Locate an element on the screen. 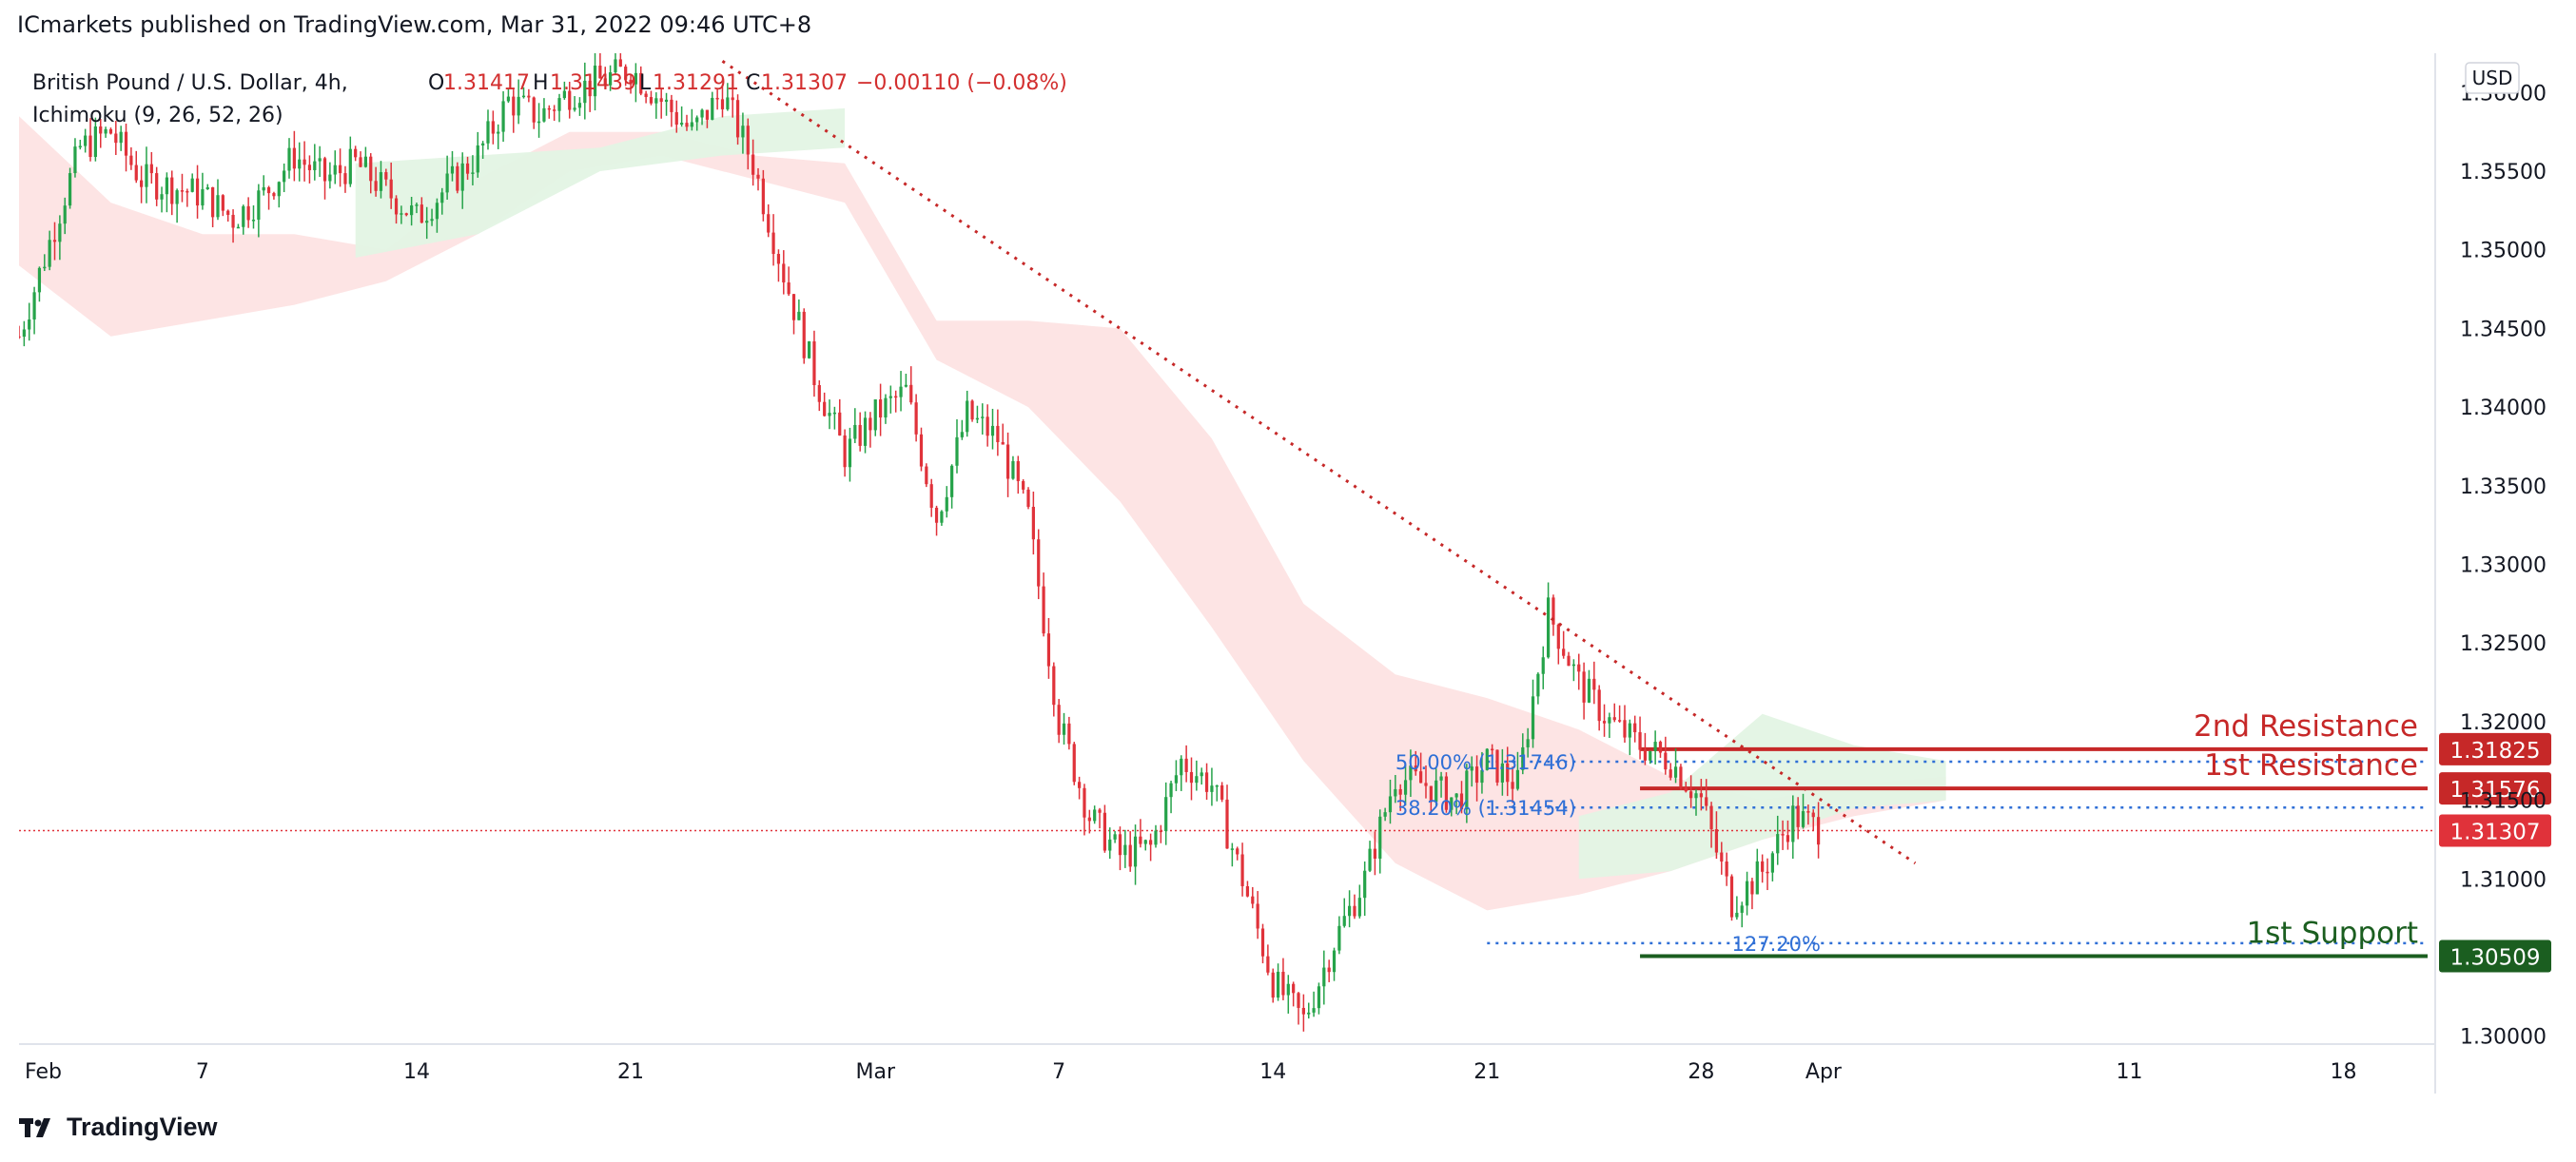 This screenshot has width=2576, height=1162. currency-badge-box is located at coordinates (2493, 78).